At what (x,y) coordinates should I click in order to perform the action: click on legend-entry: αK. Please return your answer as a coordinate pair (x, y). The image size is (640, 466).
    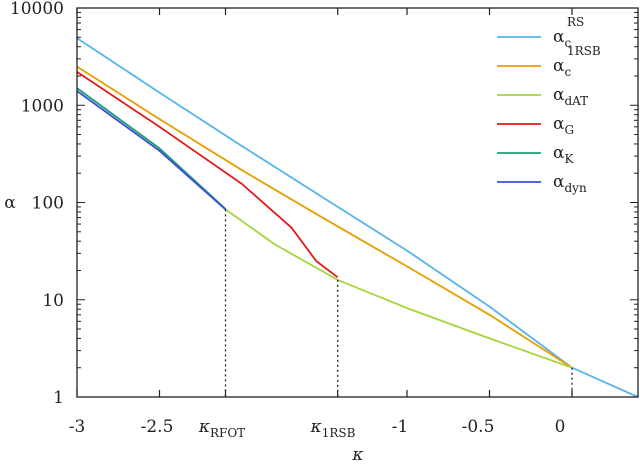
    Looking at the image, I should click on (563, 154).